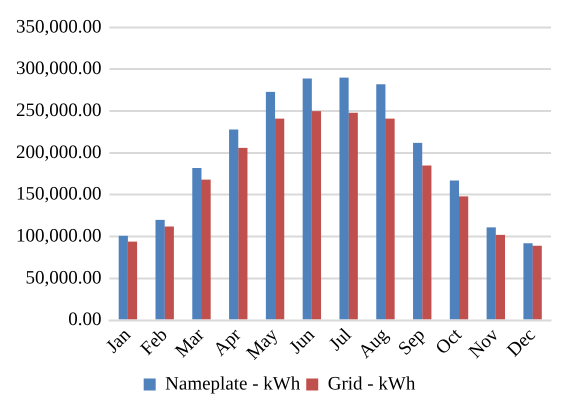 The height and width of the screenshot is (412, 563). I want to click on legend-label: Grid - kWh, so click(372, 383).